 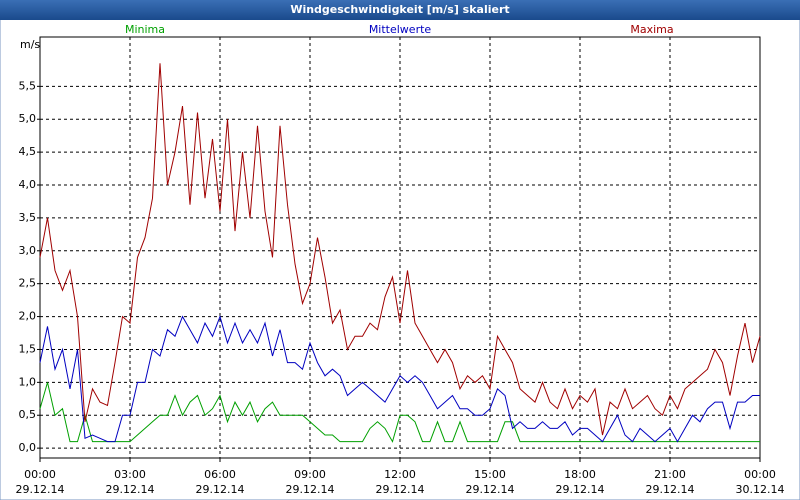 I want to click on data-line, so click(x=399, y=412).